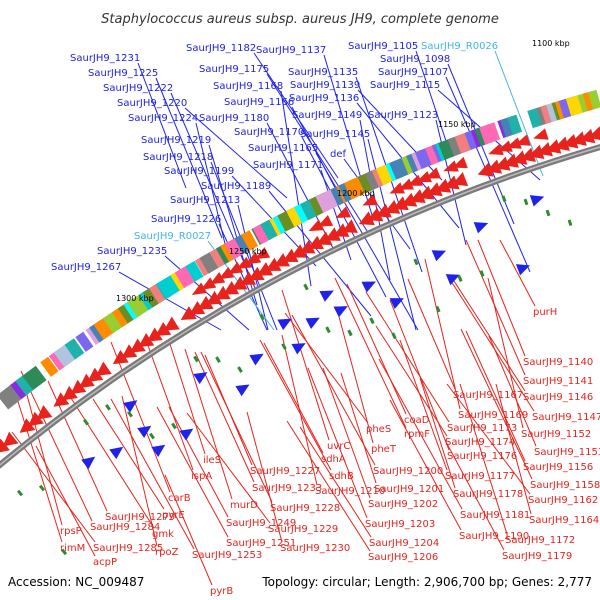  What do you see at coordinates (537, 556) in the screenshot?
I see `reverse-gene-label: SaurJH9_1179` at bounding box center [537, 556].